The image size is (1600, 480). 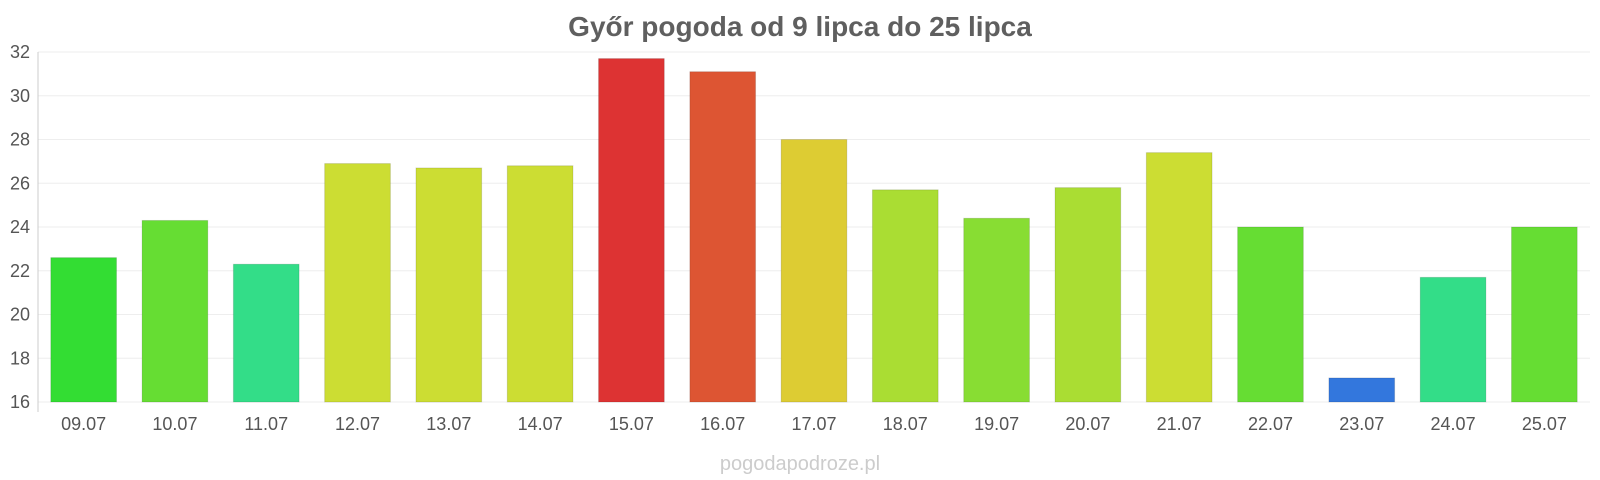 I want to click on x-tick-label: 20.07, so click(x=1087, y=424).